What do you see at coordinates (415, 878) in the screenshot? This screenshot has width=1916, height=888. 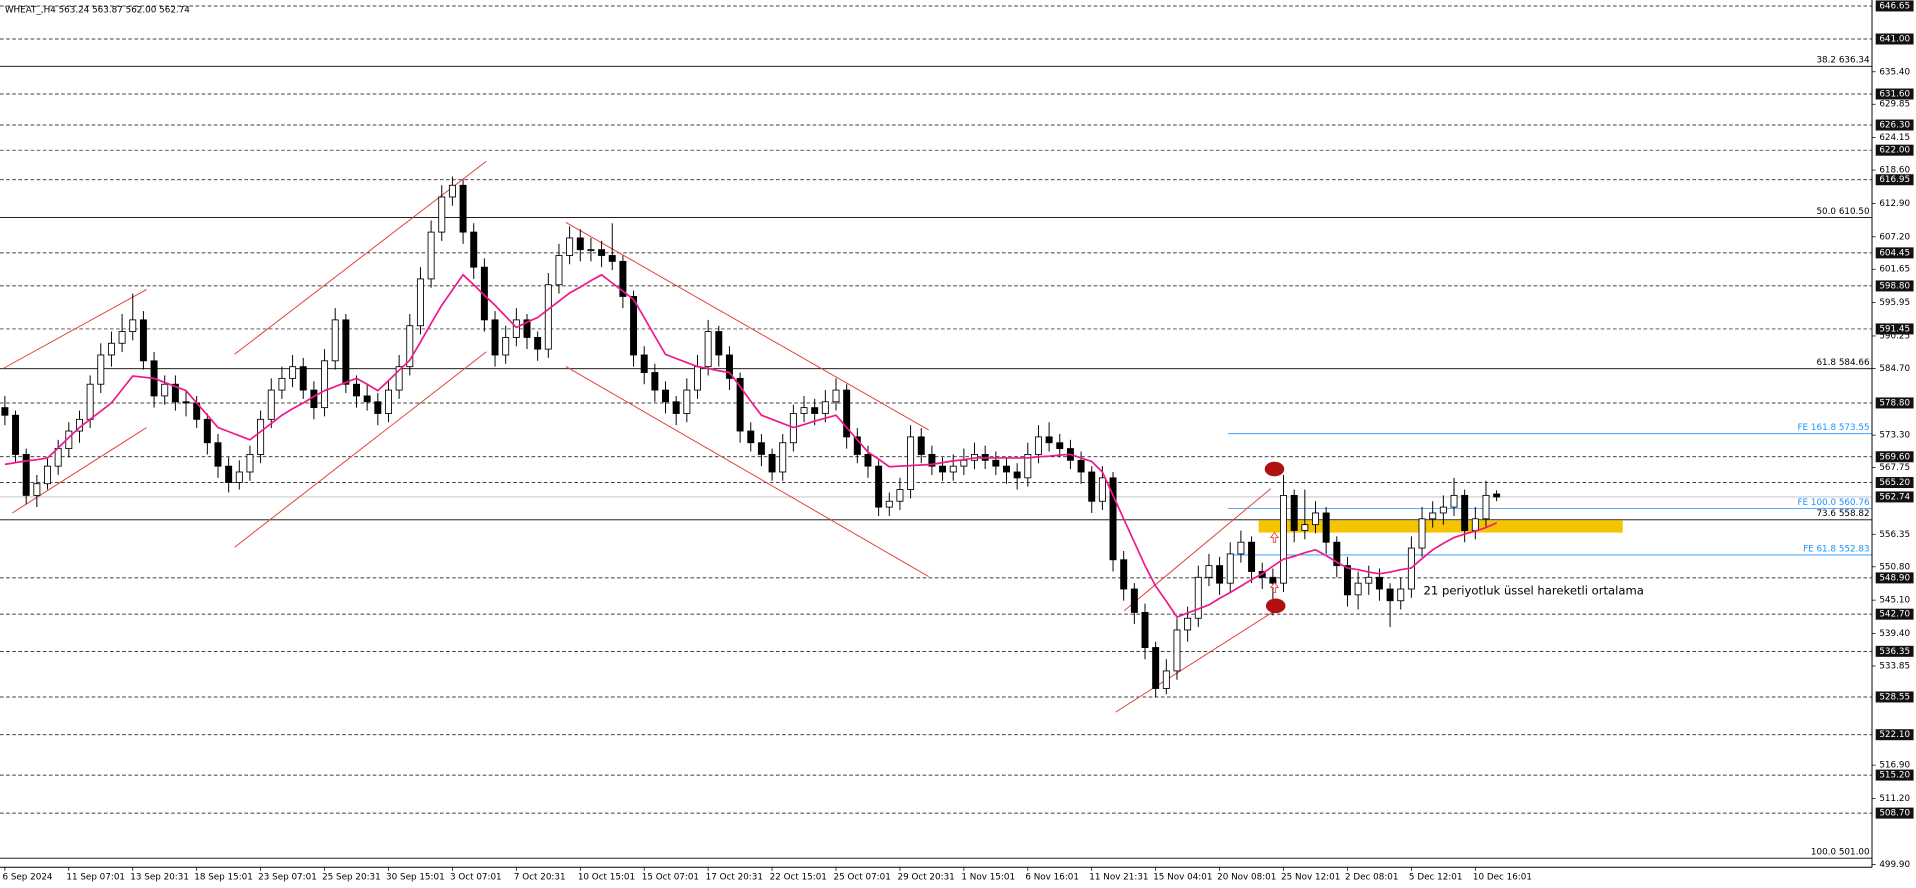 I see `x-tick-label: 30 Sep 15:01` at bounding box center [415, 878].